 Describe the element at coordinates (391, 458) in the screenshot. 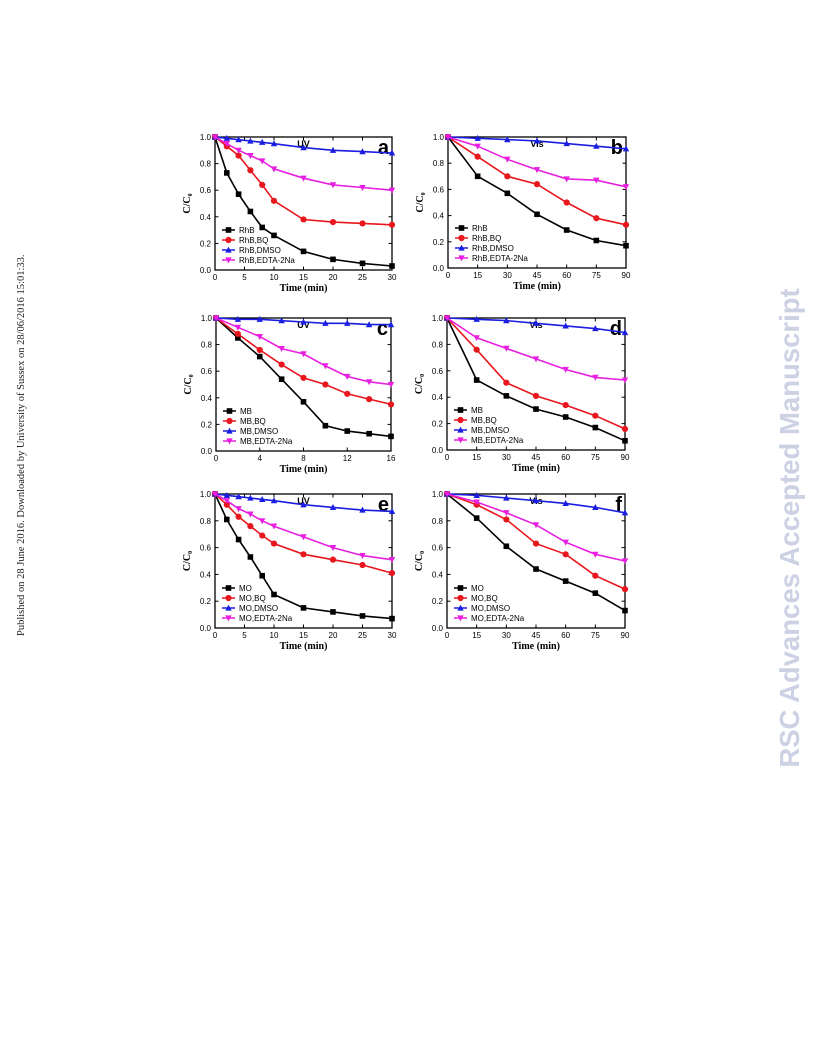

I see `x-tick-label: 16` at that location.